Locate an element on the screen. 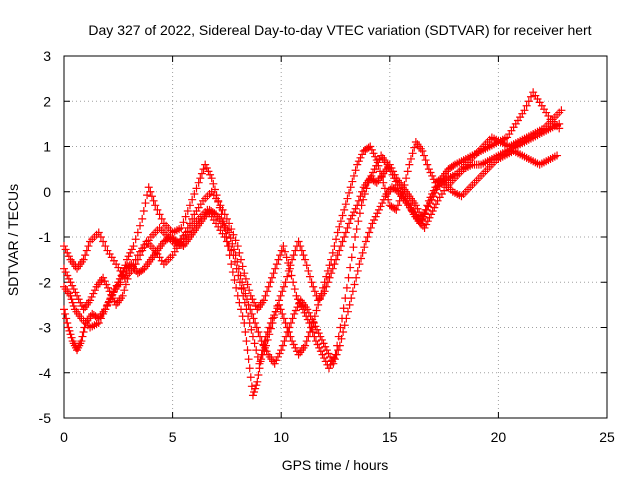 The height and width of the screenshot is (480, 640). y-tick-label: 3 is located at coordinates (47, 56).